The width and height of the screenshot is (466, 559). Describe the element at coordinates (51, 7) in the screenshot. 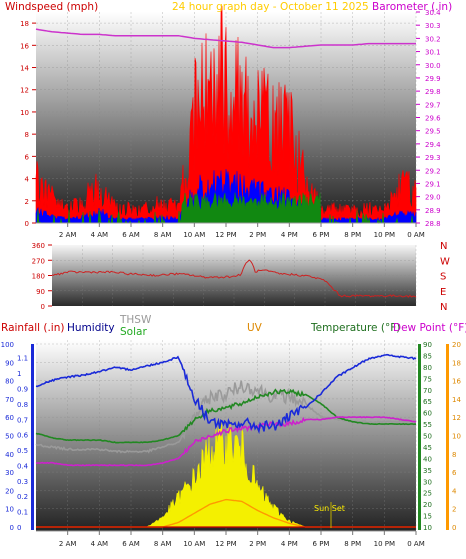

I see `windspeed-axis-label: Windspeed (mph)` at that location.